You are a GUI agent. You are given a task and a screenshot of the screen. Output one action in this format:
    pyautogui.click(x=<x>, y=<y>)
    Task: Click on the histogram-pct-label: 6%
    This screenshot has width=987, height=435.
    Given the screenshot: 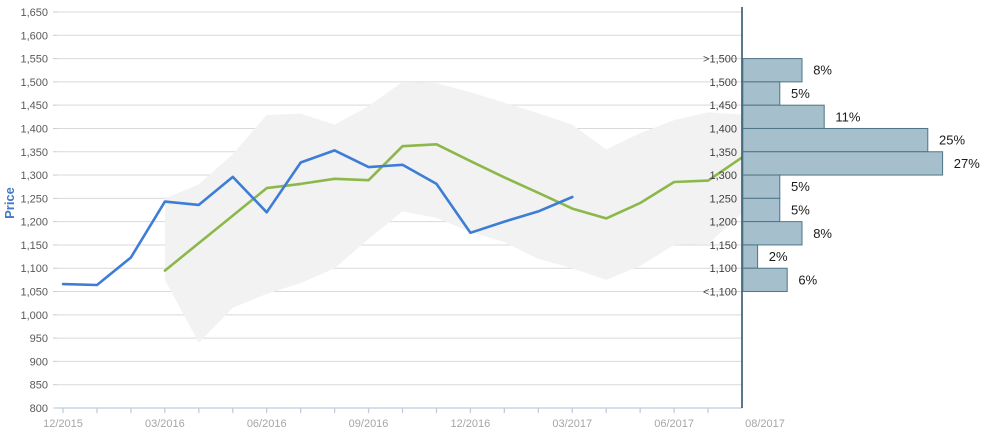 What is the action you would take?
    pyautogui.click(x=807, y=279)
    